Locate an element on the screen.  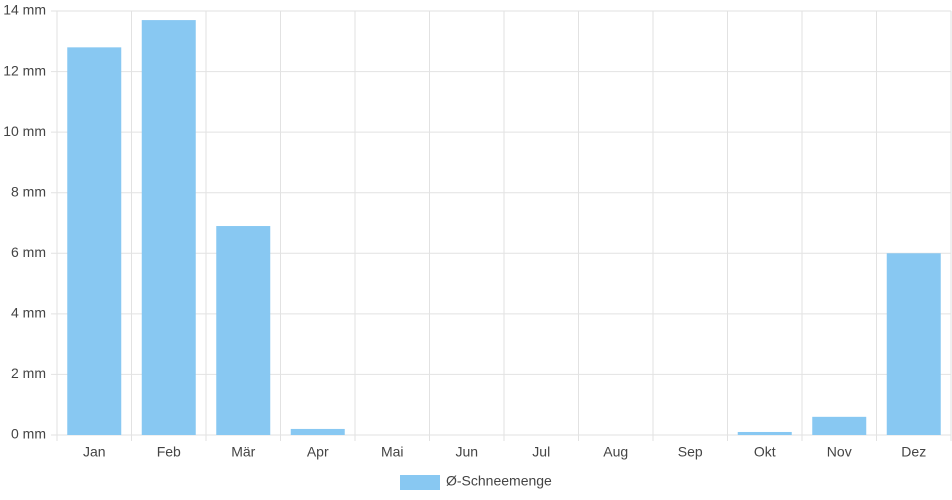
legend-label: Ø-Schneemenge is located at coordinates (499, 481).